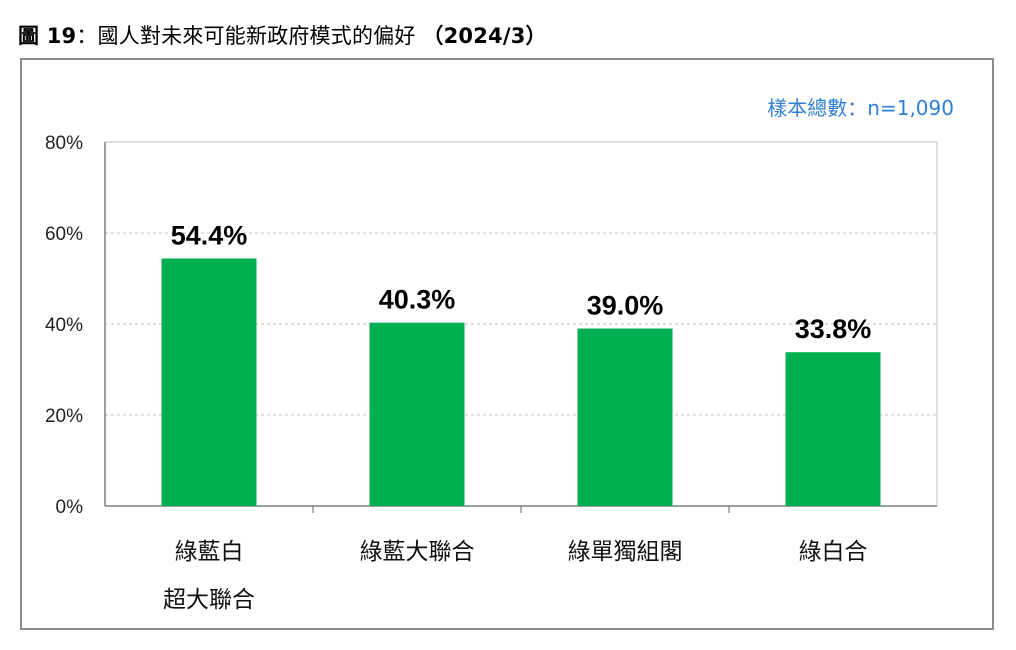 This screenshot has width=1016, height=650. I want to click on y-tick-label: 0%, so click(70, 507).